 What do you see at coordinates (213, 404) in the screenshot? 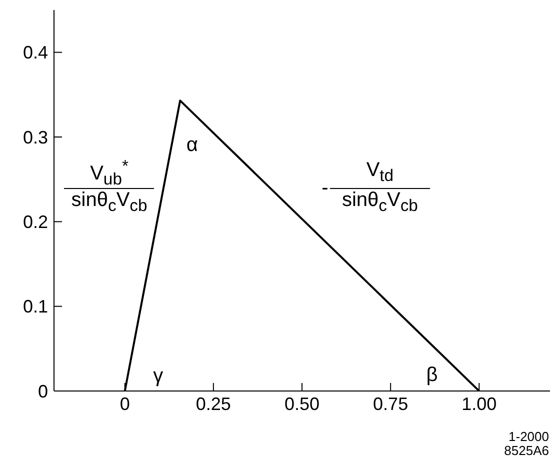
I see `x-tick-label: 0.25` at bounding box center [213, 404].